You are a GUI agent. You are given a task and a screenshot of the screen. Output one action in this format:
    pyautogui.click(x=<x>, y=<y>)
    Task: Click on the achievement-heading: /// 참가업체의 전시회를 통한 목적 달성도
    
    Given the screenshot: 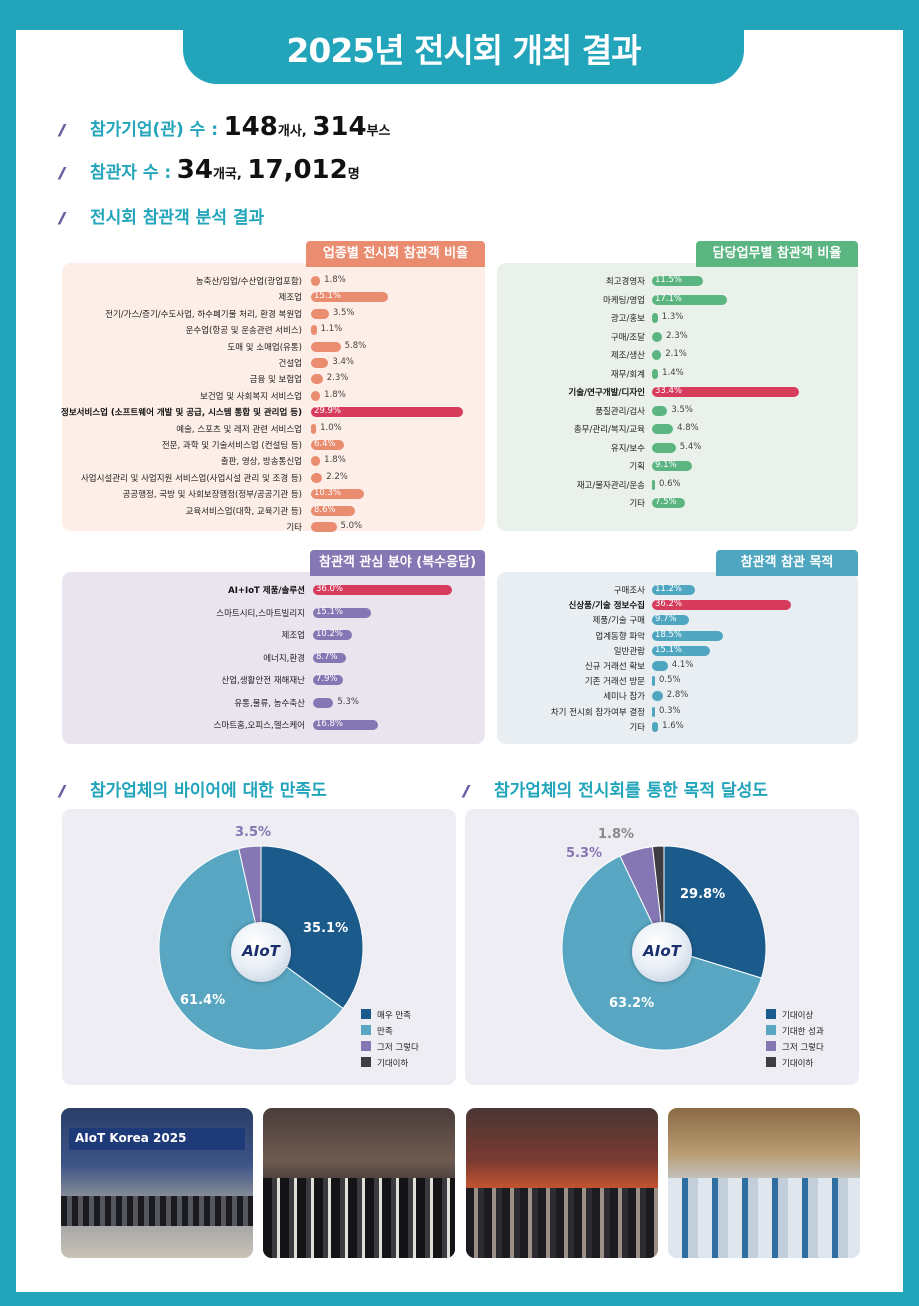 What is the action you would take?
    pyautogui.click(x=616, y=788)
    